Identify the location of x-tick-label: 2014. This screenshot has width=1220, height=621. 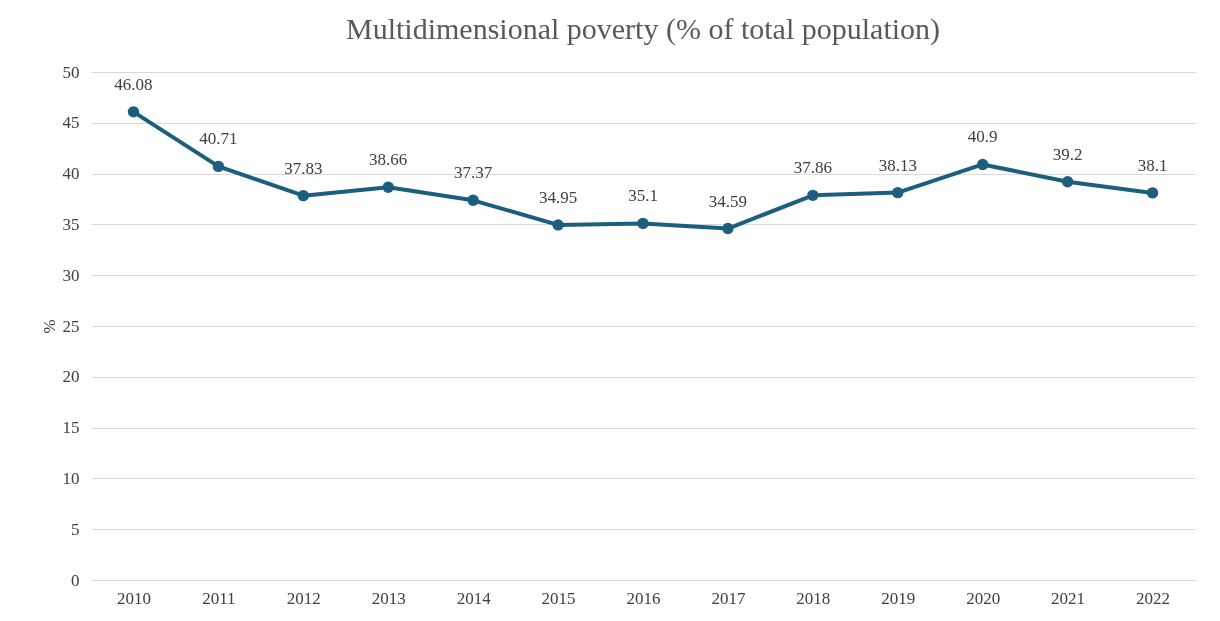
(474, 598).